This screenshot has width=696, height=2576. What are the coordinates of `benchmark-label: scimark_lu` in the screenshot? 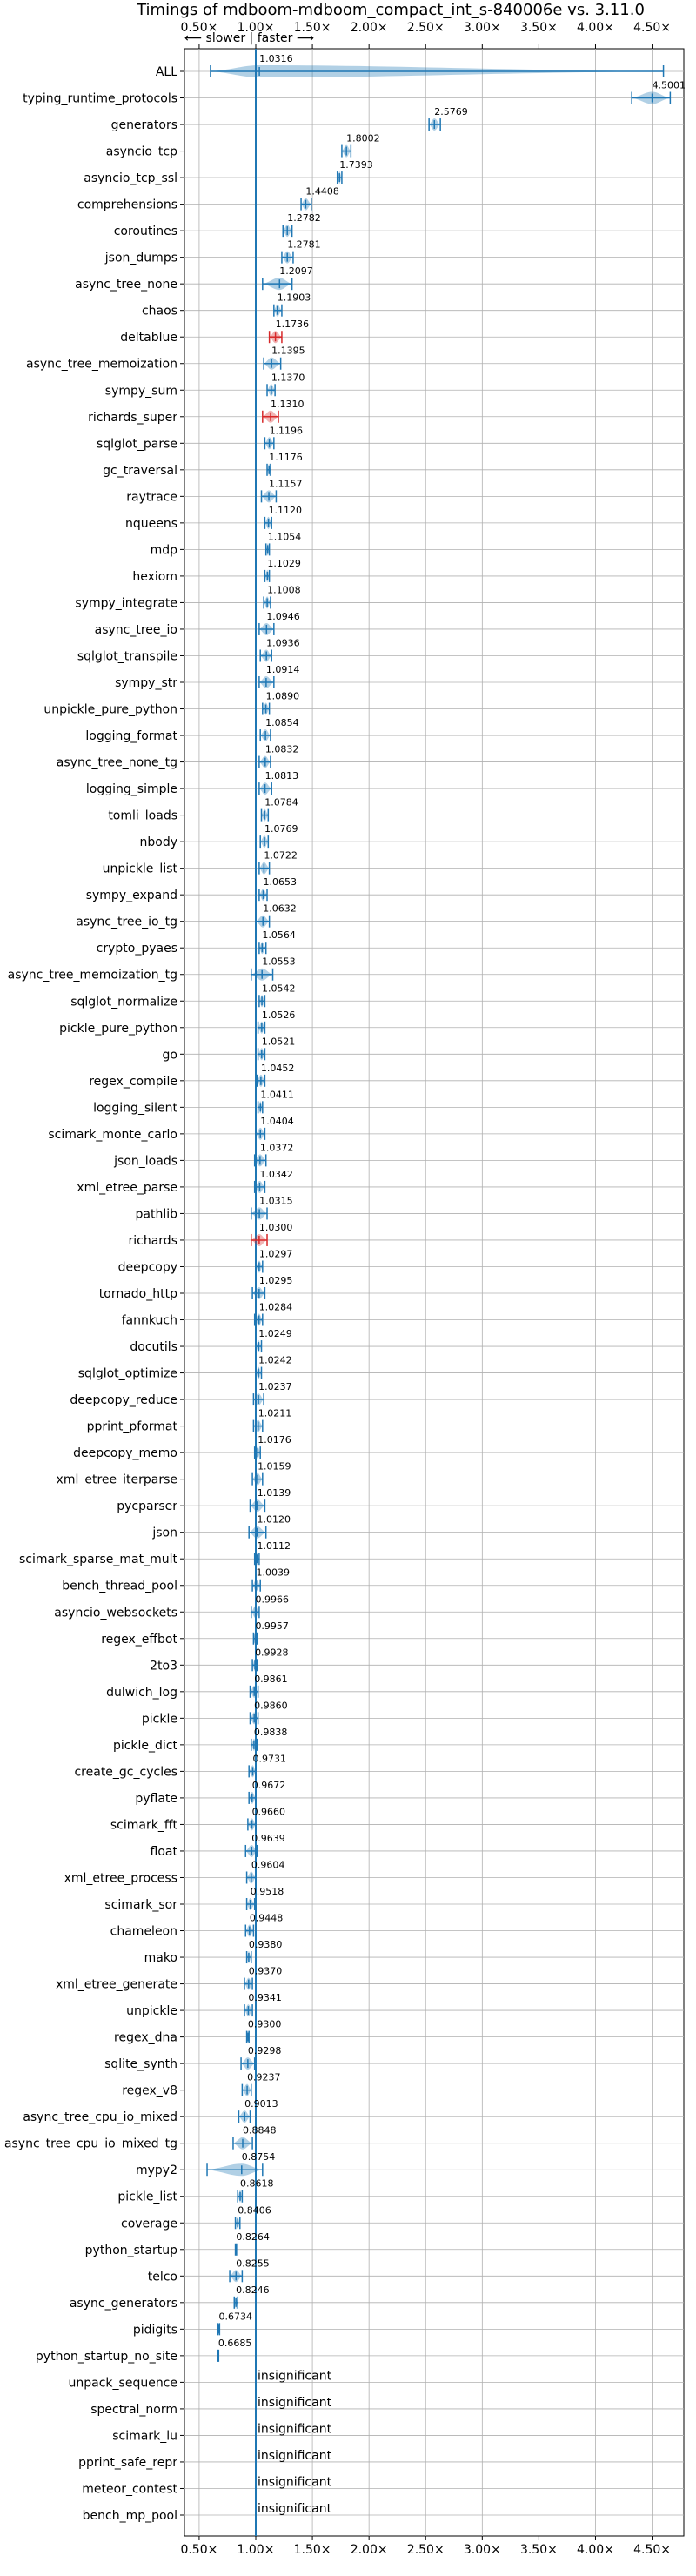 It's located at (144, 2436).